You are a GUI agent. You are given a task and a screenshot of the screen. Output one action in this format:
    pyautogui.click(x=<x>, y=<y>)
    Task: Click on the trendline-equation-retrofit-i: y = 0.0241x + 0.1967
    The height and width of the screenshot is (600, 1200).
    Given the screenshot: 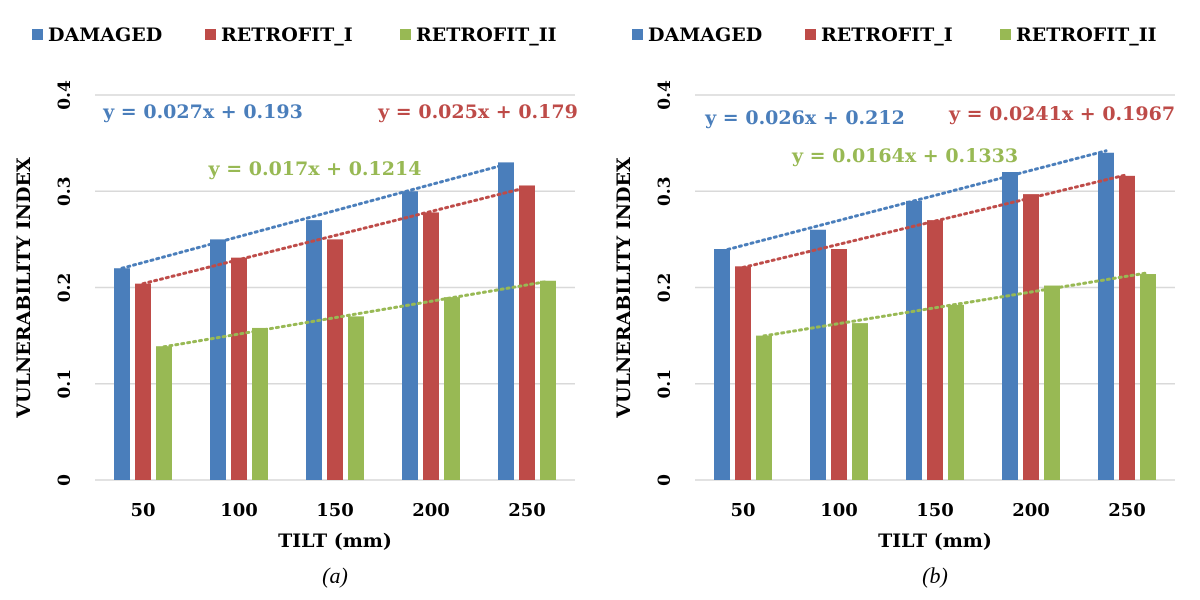 What is the action you would take?
    pyautogui.click(x=1061, y=114)
    